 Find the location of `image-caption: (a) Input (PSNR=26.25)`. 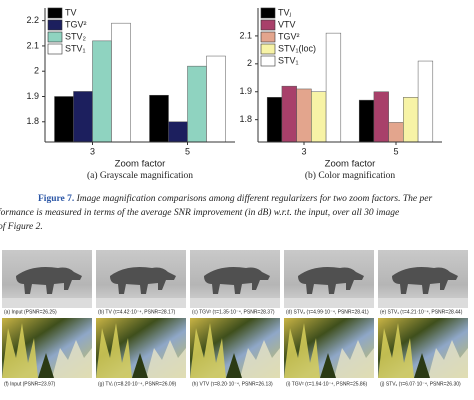

image-caption: (a) Input (PSNR=26.25) is located at coordinates (30, 312).